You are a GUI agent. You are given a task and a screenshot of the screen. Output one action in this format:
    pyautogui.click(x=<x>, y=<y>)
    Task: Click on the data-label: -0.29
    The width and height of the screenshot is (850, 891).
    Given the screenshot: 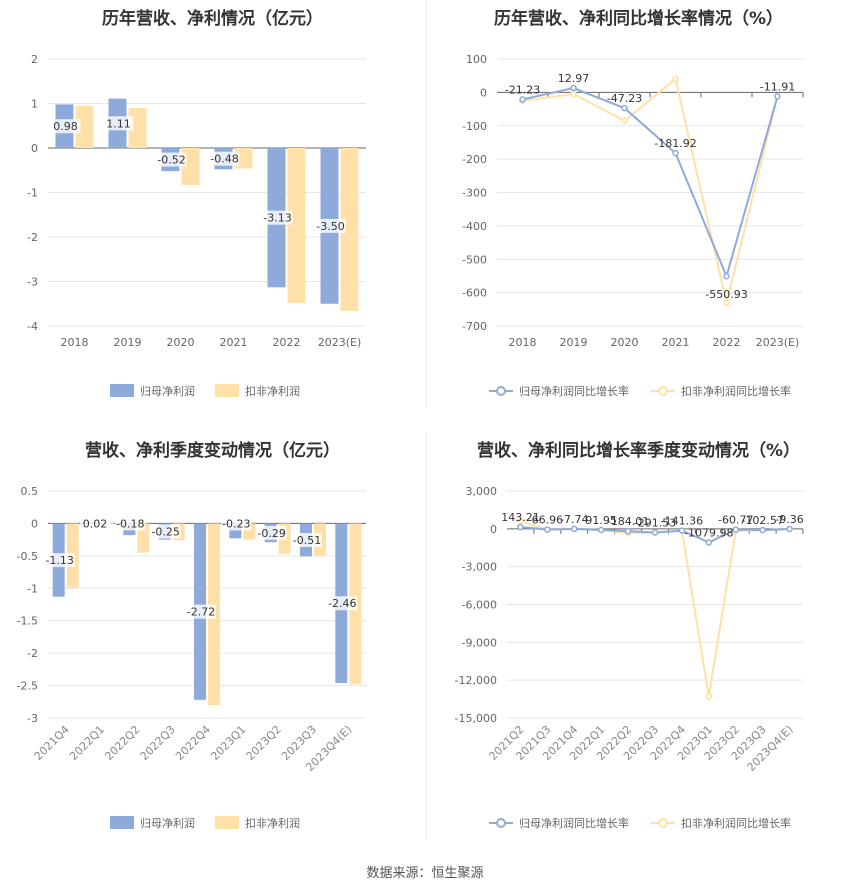 What is the action you would take?
    pyautogui.click(x=271, y=533)
    